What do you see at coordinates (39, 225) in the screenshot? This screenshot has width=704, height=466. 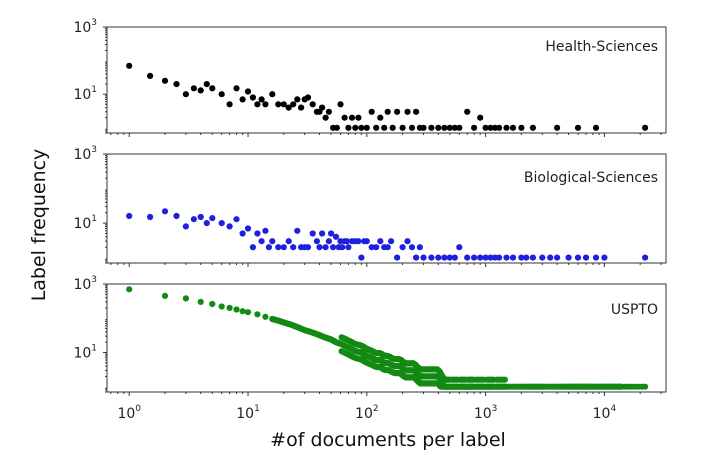 I see `y-axis-title: Label frequency` at bounding box center [39, 225].